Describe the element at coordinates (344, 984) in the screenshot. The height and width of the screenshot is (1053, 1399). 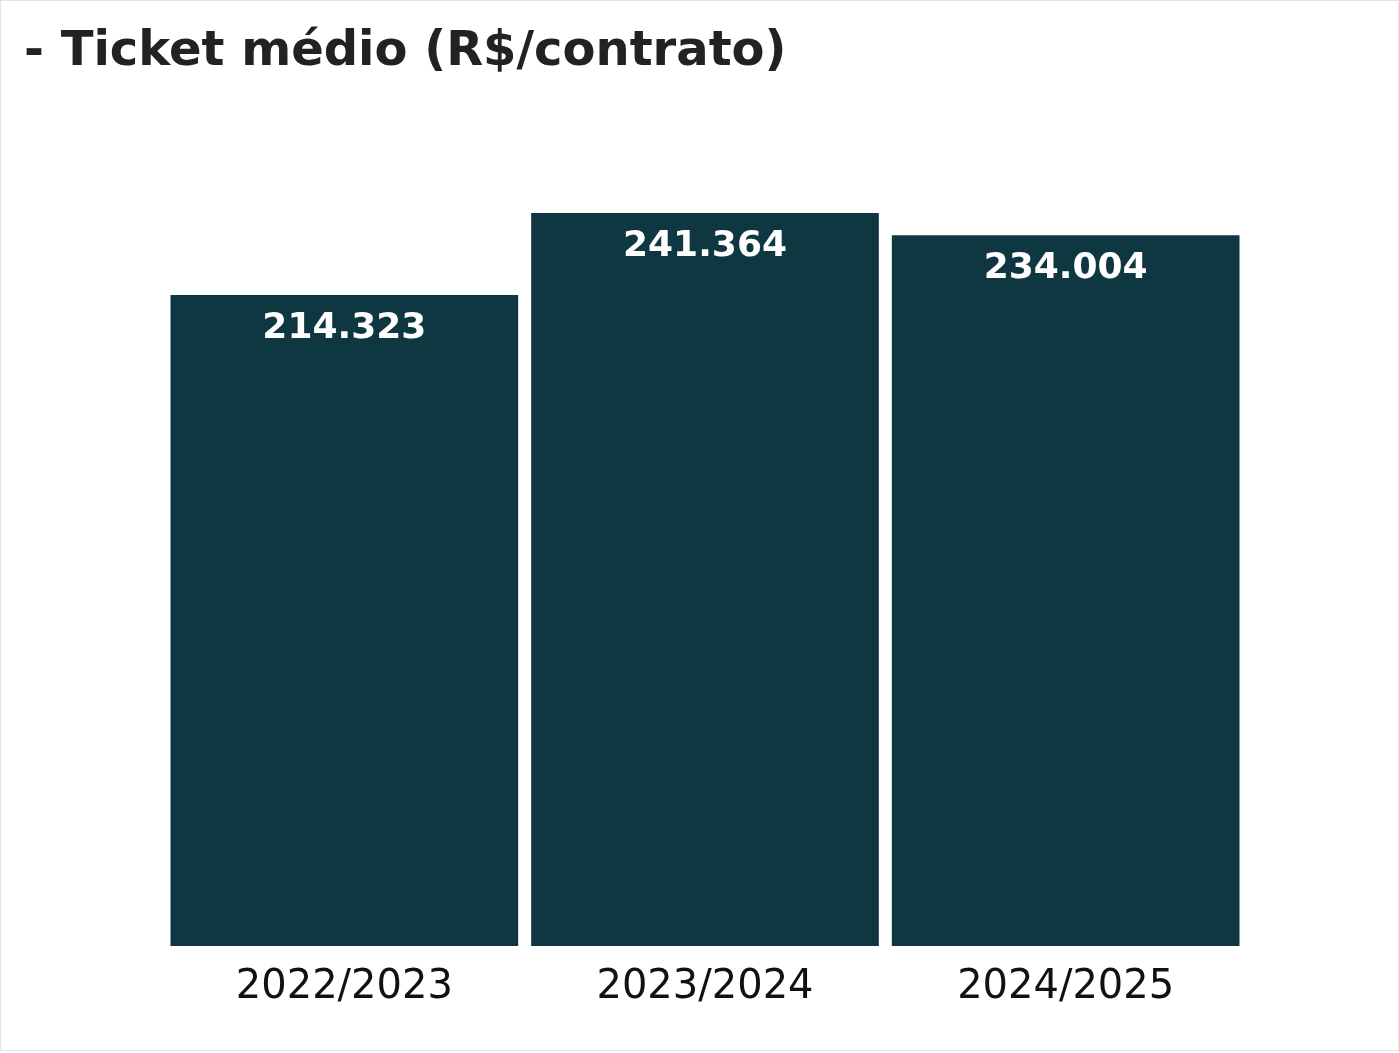
I see `x-tick-label: 2022/2023` at that location.